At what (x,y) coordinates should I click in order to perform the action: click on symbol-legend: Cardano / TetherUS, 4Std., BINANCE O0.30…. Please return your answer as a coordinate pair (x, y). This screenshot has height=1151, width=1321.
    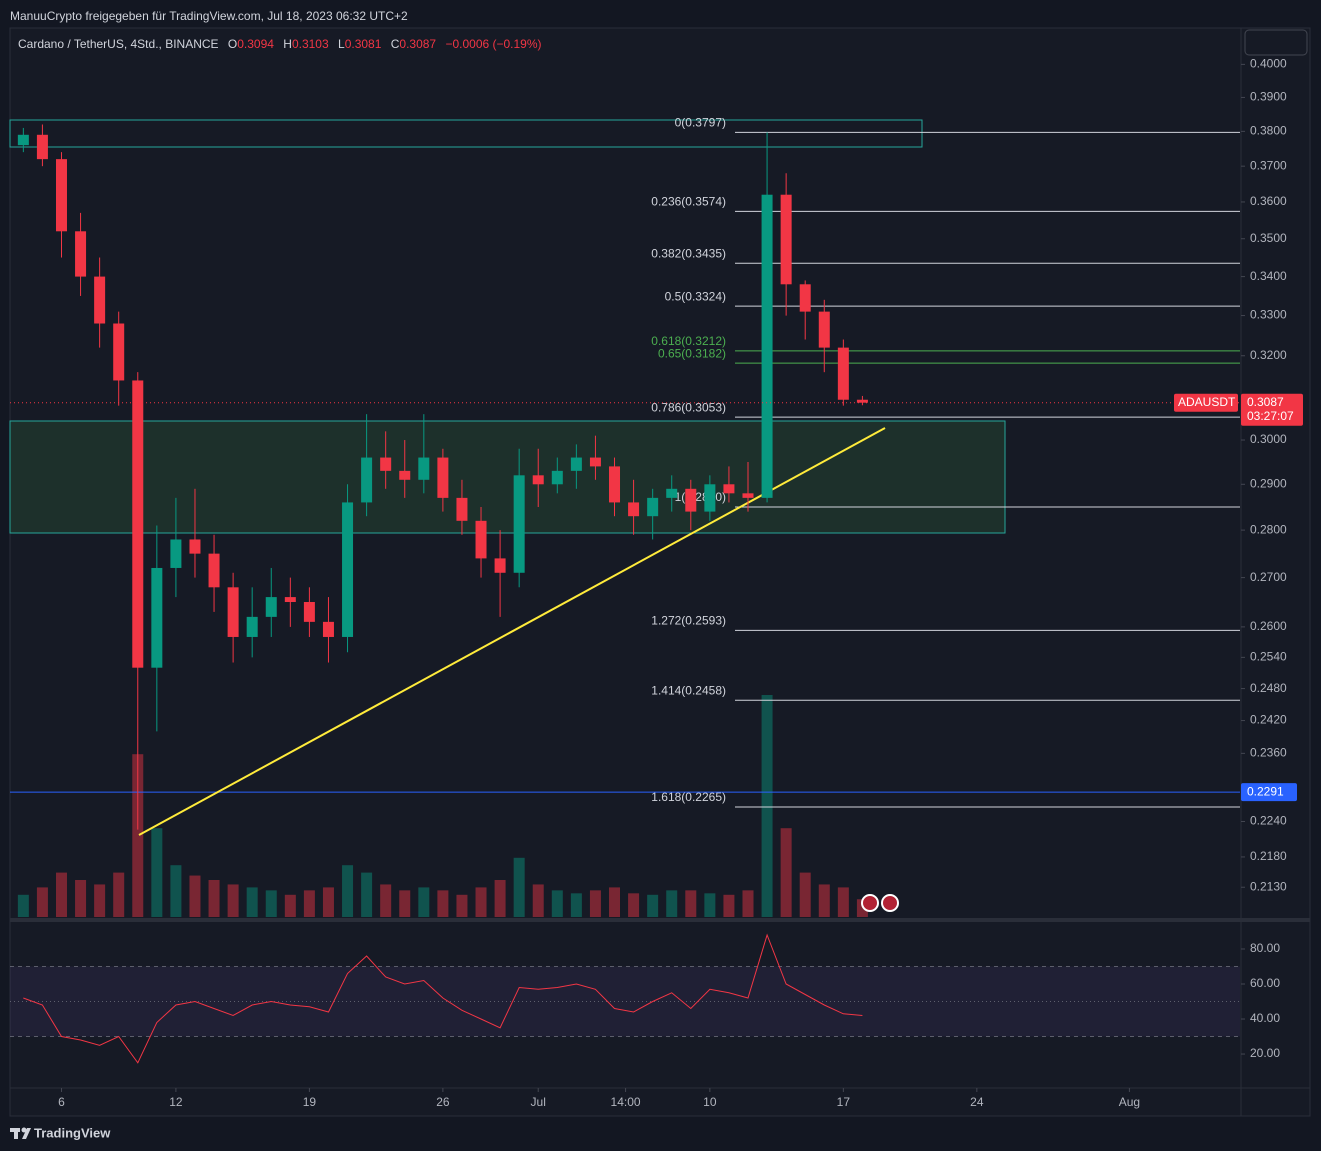
    Looking at the image, I should click on (280, 44).